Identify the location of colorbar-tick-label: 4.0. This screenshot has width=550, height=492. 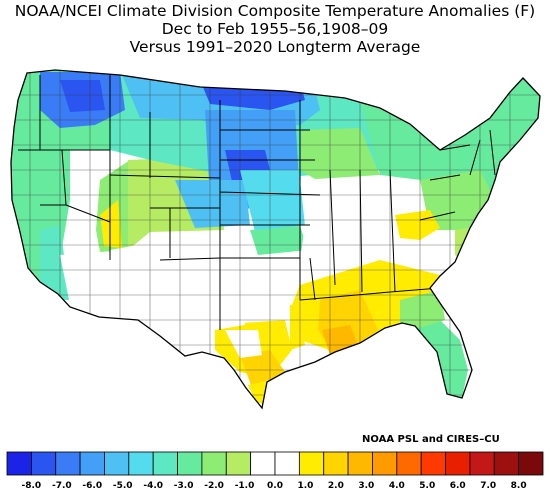
(397, 486).